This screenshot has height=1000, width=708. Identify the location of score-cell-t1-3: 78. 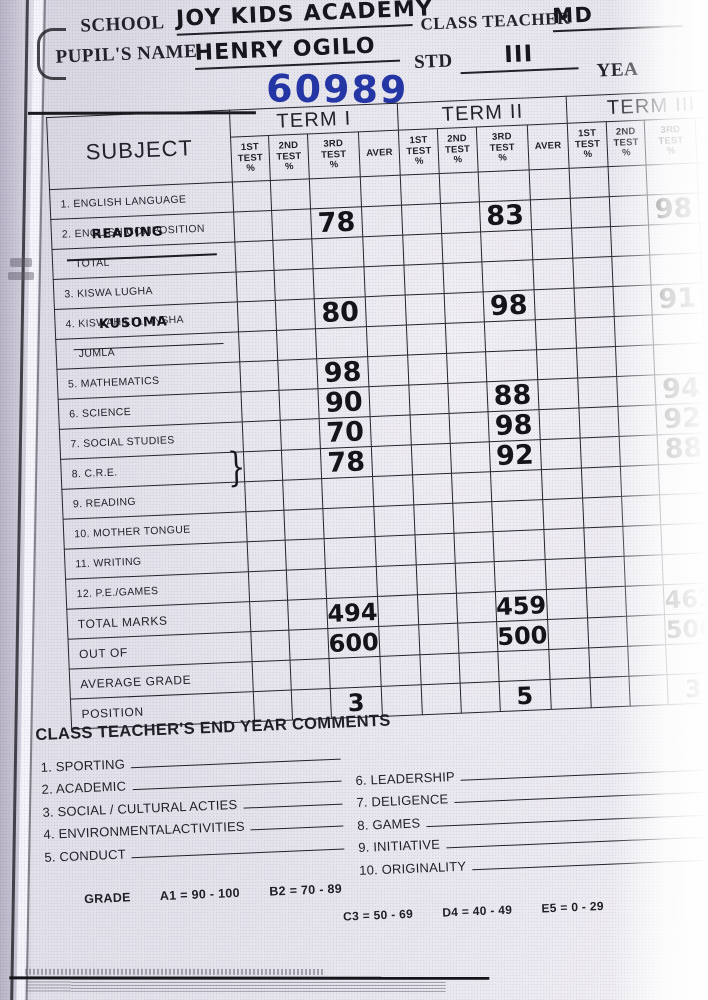
(336, 223).